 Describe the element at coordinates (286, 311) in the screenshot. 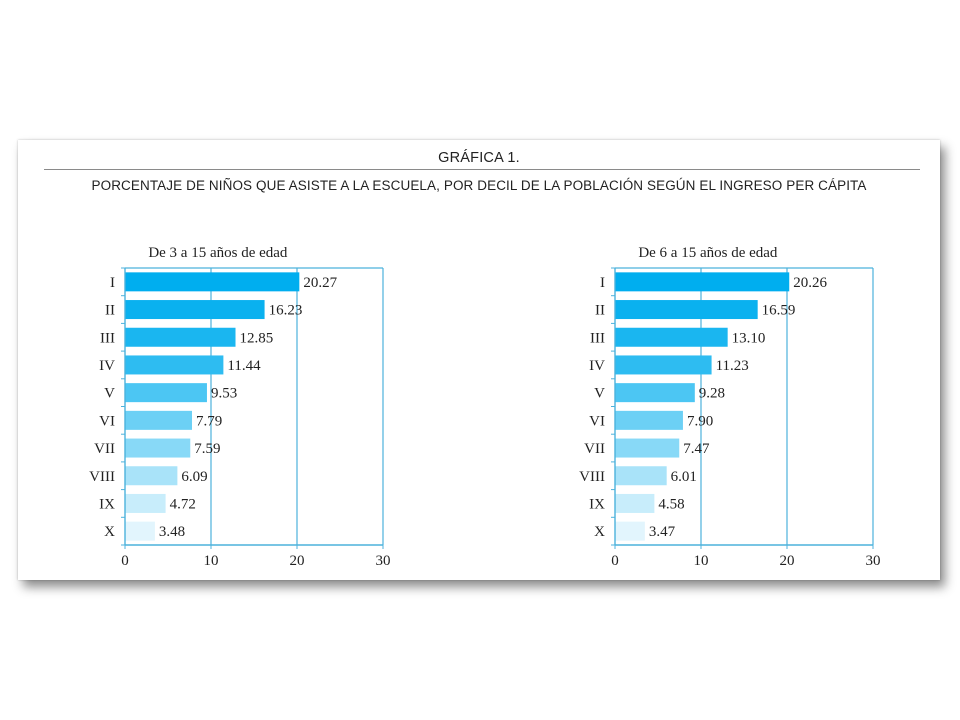

I see `data-label: 16.23` at that location.